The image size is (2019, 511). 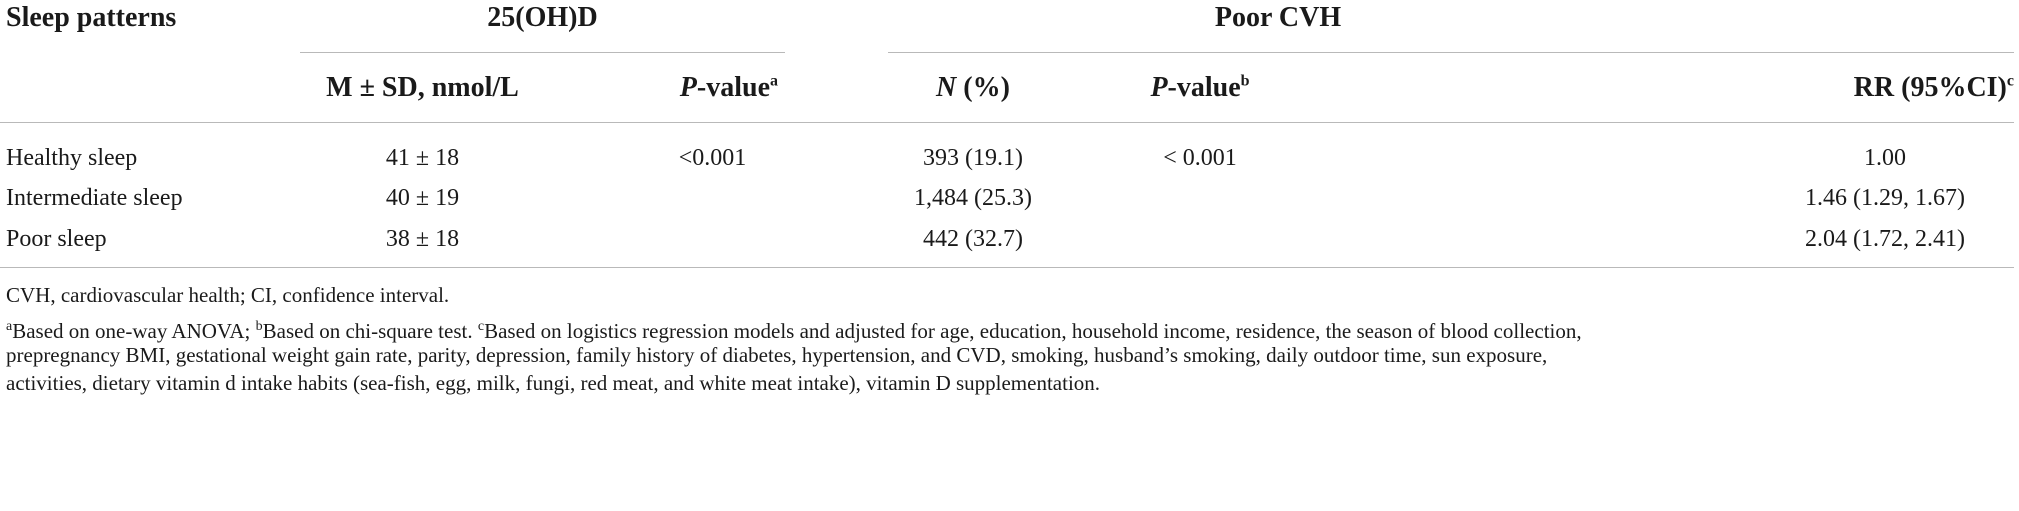 I want to click on row-label-poor-sleep: Poor sleep, so click(x=56, y=239).